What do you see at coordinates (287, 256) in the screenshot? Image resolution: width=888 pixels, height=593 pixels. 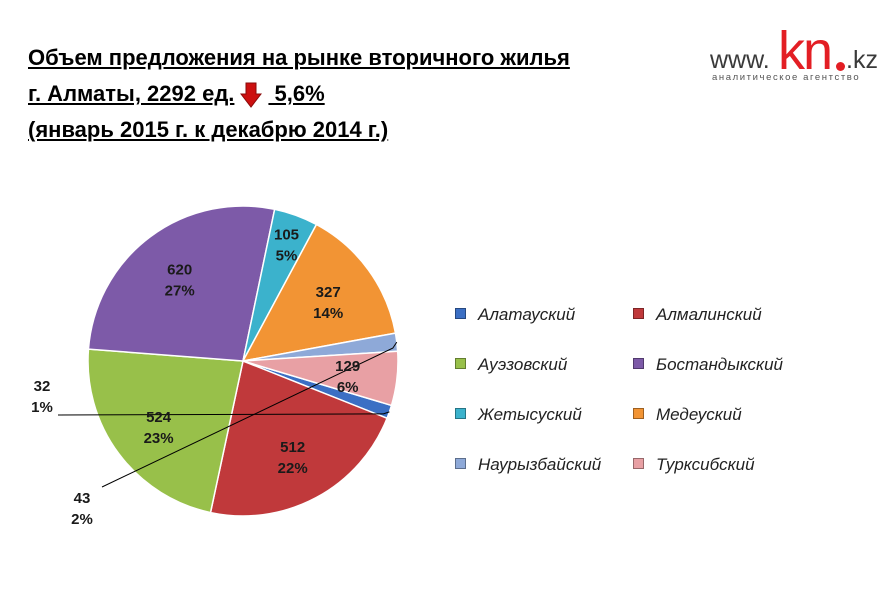 I see `percent-label-5: 5%` at bounding box center [287, 256].